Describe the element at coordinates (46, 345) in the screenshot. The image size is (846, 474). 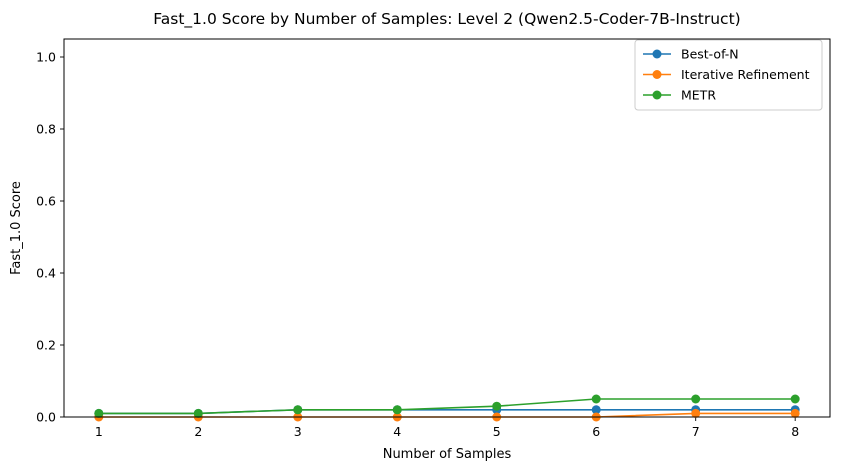
I see `y-tick-label: 0.2` at that location.